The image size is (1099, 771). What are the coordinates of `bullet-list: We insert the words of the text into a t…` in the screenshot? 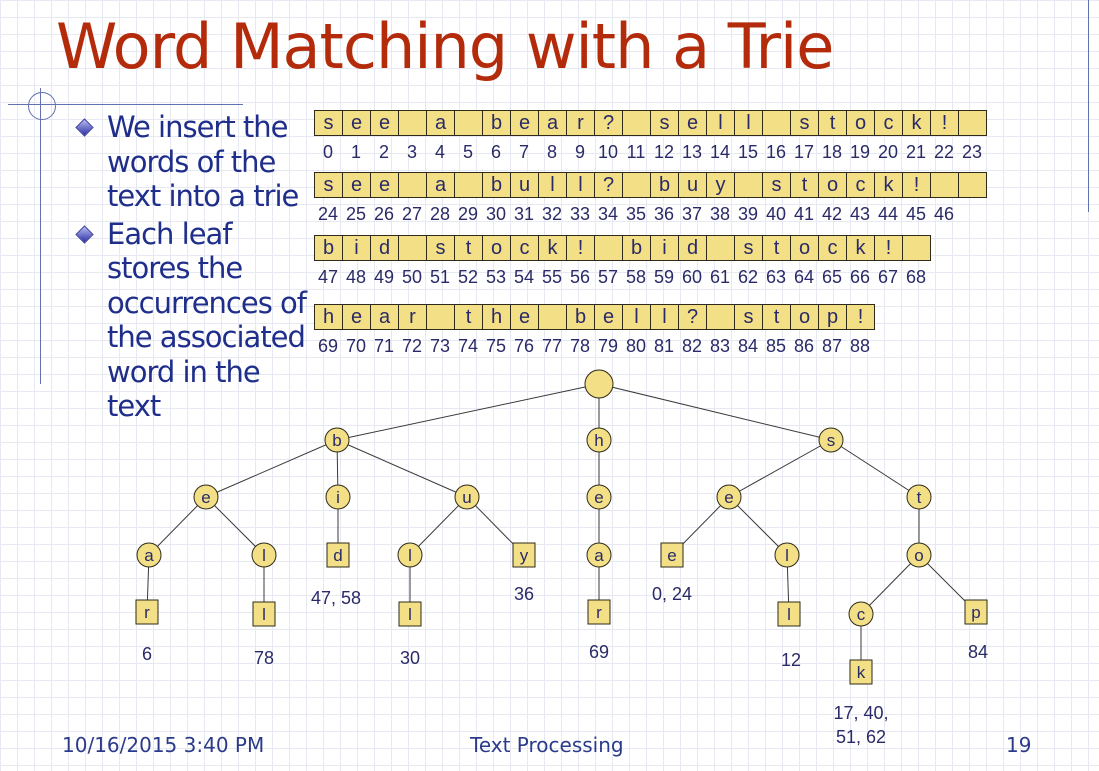 It's located at (185, 268).